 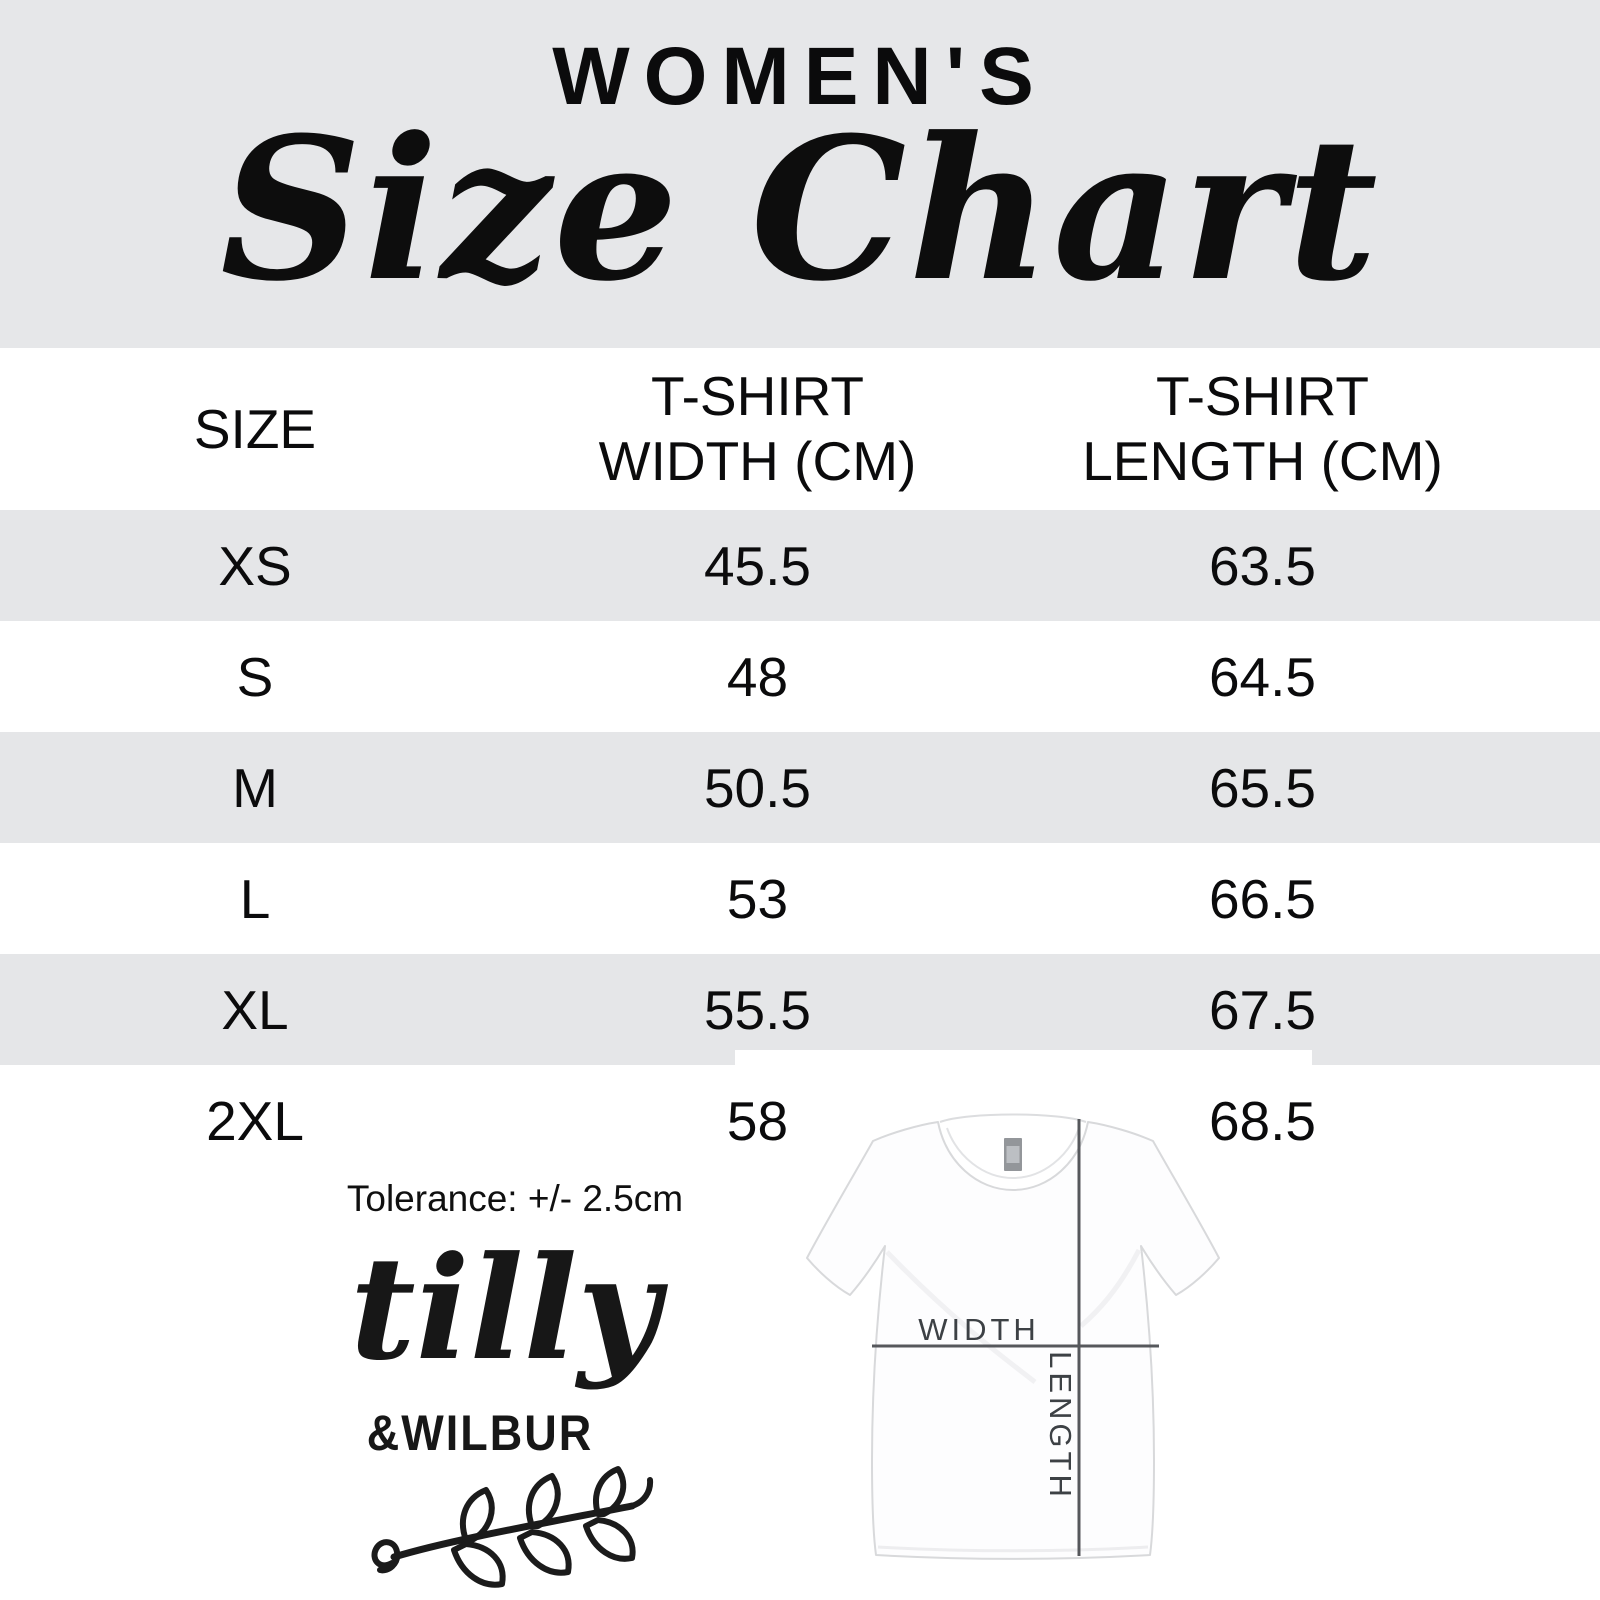 I want to click on tshirt-neck-tag-label, so click(x=1013, y=1154).